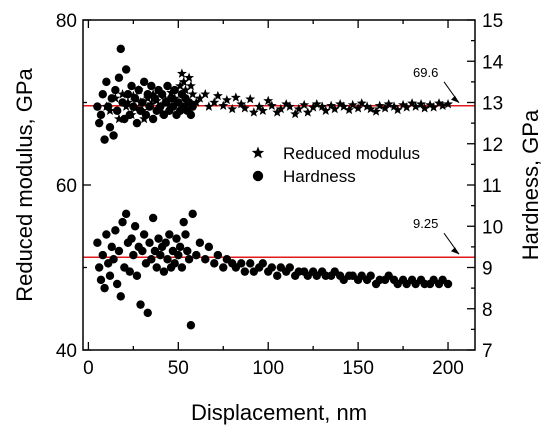 This screenshot has width=550, height=432. Describe the element at coordinates (455, 251) in the screenshot. I see `reference-arrow-head` at that location.